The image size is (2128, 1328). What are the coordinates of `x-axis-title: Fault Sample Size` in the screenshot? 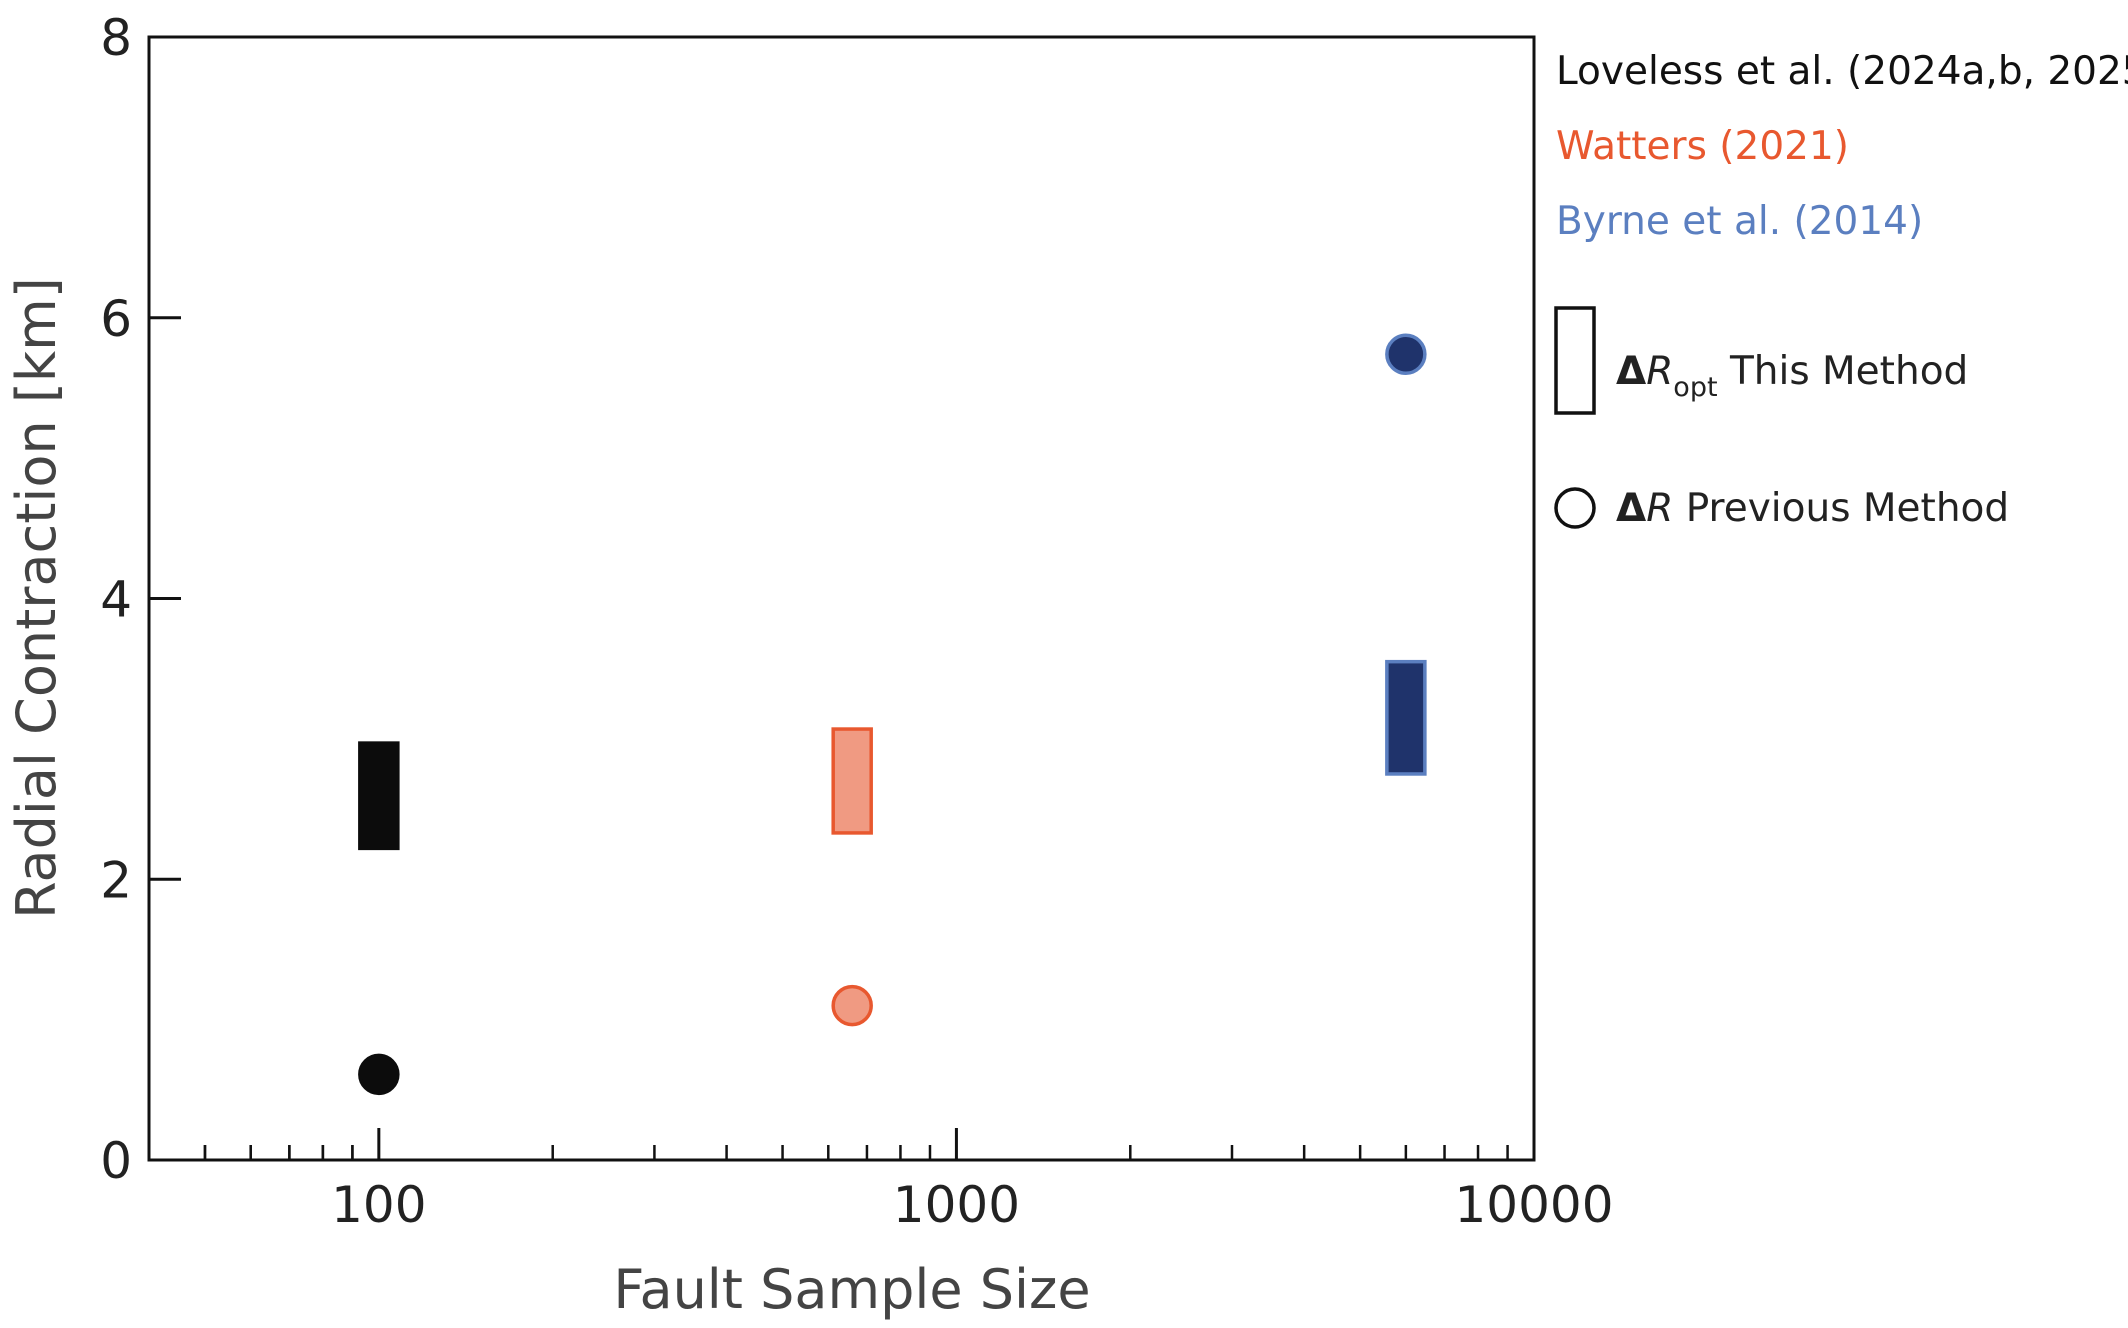 It's located at (851, 1289).